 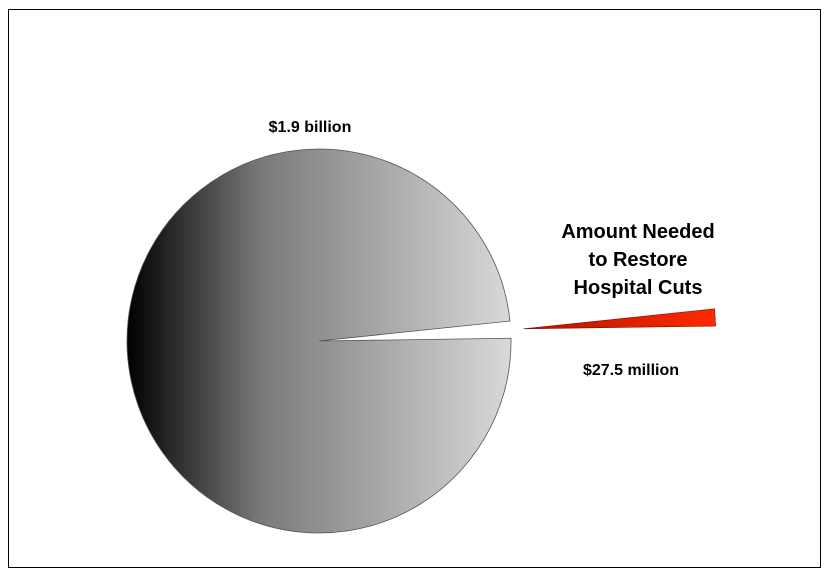 What do you see at coordinates (619, 319) in the screenshot?
I see `pie-slice-27-5-million` at bounding box center [619, 319].